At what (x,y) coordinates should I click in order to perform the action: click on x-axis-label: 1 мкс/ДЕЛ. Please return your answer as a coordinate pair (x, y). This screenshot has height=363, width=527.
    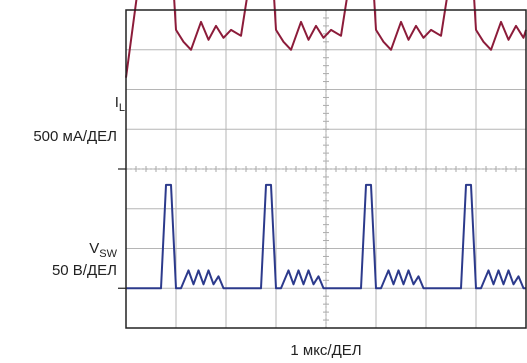
    Looking at the image, I should click on (326, 350).